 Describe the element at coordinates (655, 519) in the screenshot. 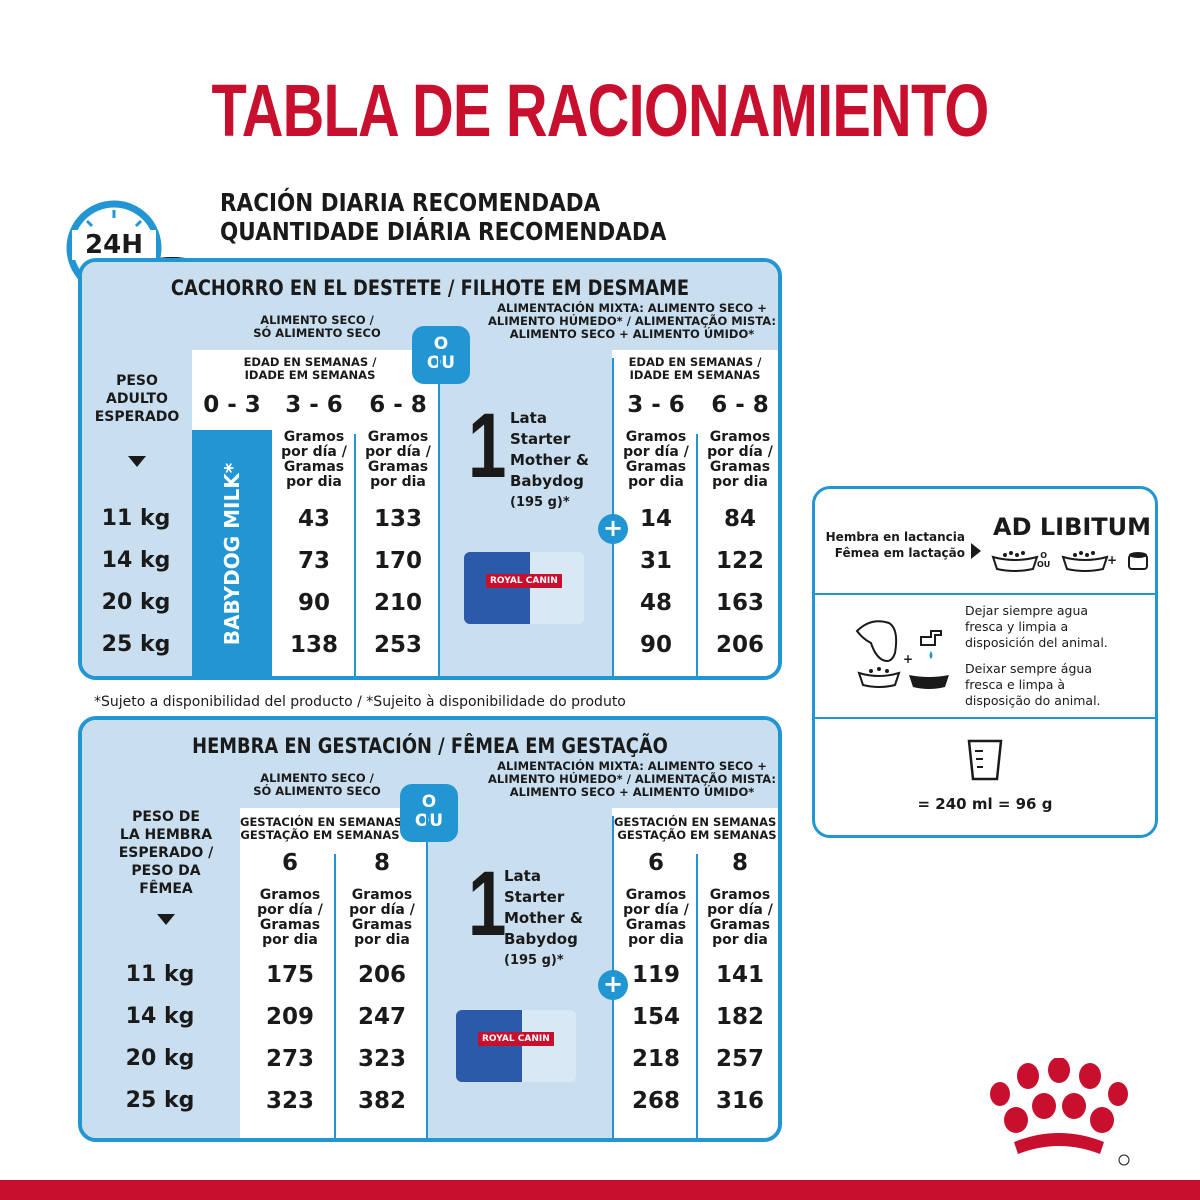

I see `value-cell: 14` at that location.